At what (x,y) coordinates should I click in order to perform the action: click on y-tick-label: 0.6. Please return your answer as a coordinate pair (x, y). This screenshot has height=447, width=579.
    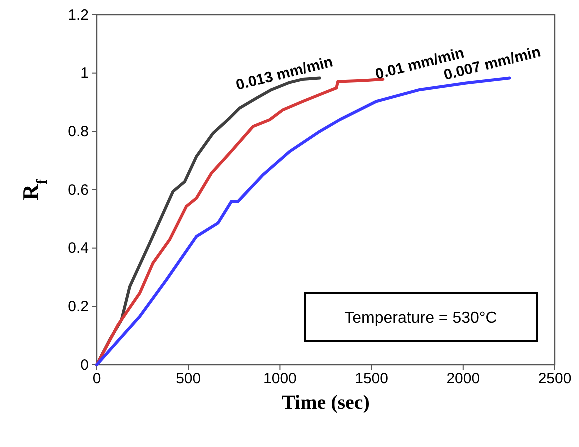
    Looking at the image, I should click on (78, 190).